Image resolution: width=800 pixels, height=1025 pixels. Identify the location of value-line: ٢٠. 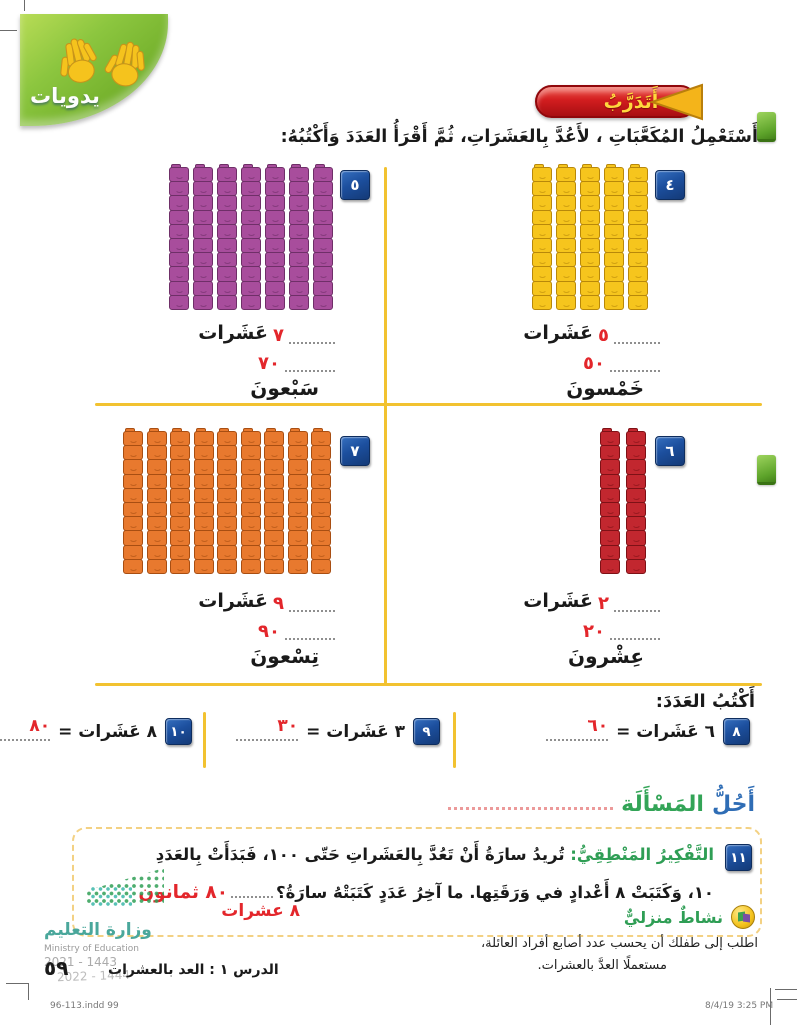
(545, 627).